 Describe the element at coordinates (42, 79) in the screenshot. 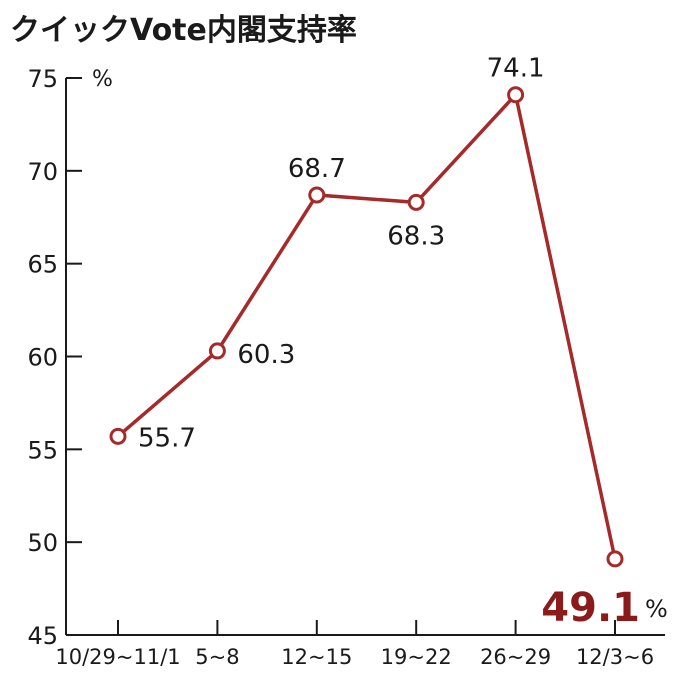

I see `y-tick-label: 75` at that location.